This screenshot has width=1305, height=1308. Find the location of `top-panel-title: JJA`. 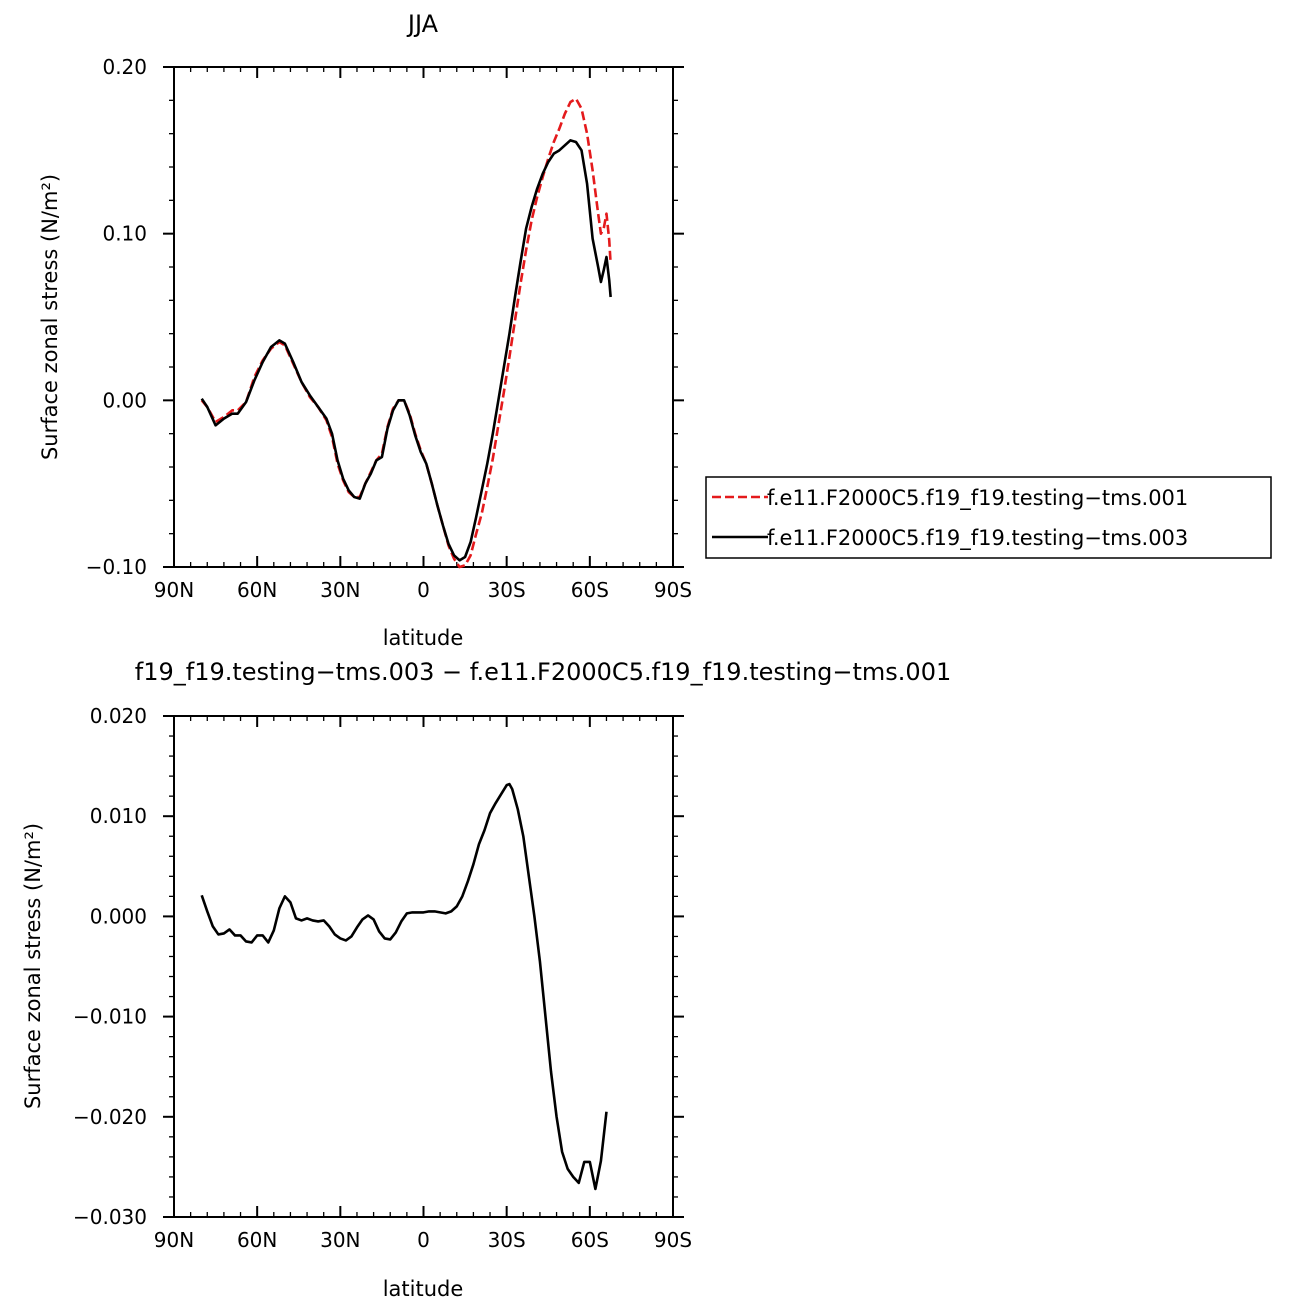

top-panel-title: JJA is located at coordinates (422, 24).